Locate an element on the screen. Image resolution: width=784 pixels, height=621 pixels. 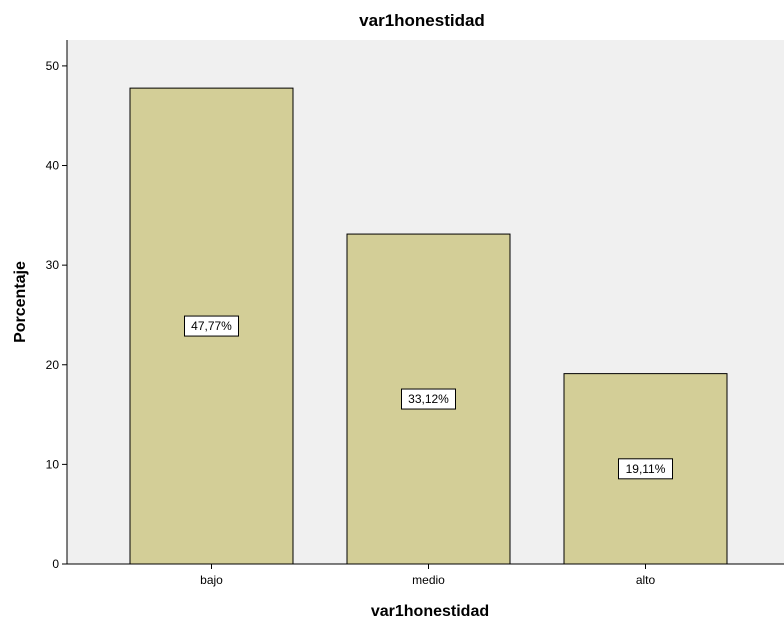
data-label-text: 47,77% is located at coordinates (211, 326).